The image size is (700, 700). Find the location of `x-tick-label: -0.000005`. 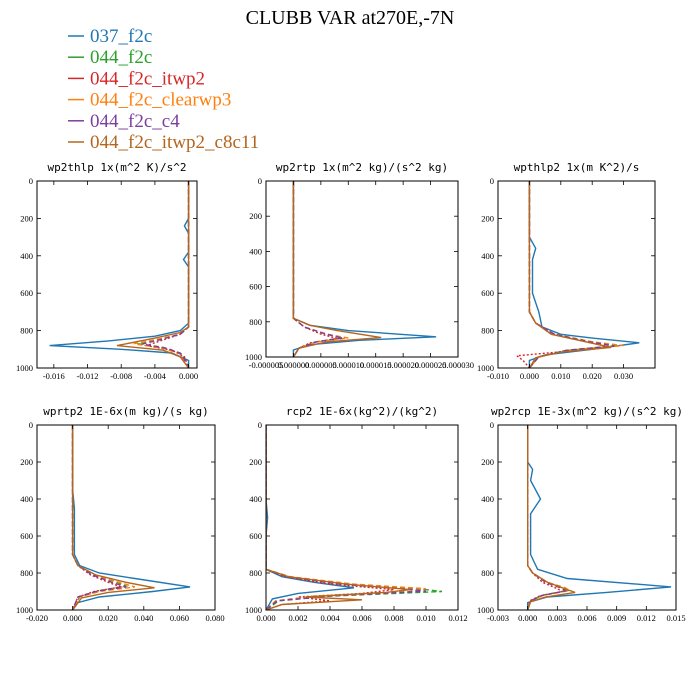

x-tick-label: -0.000005 is located at coordinates (266, 365).